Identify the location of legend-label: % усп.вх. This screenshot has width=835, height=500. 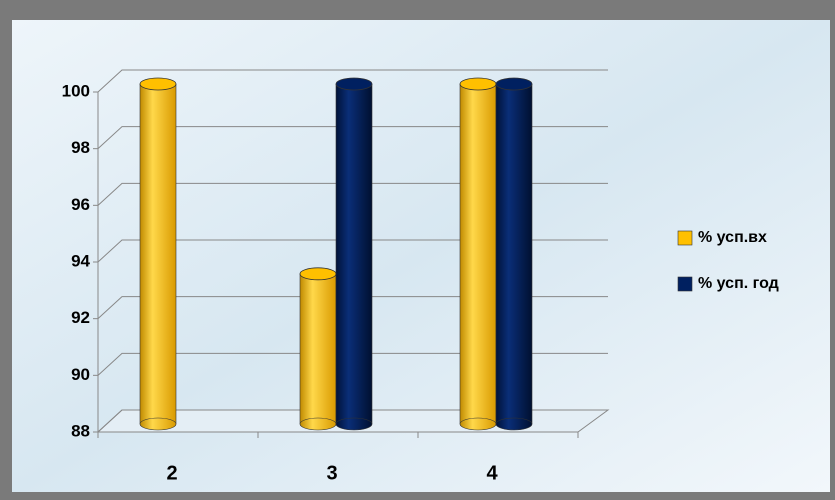
(732, 237).